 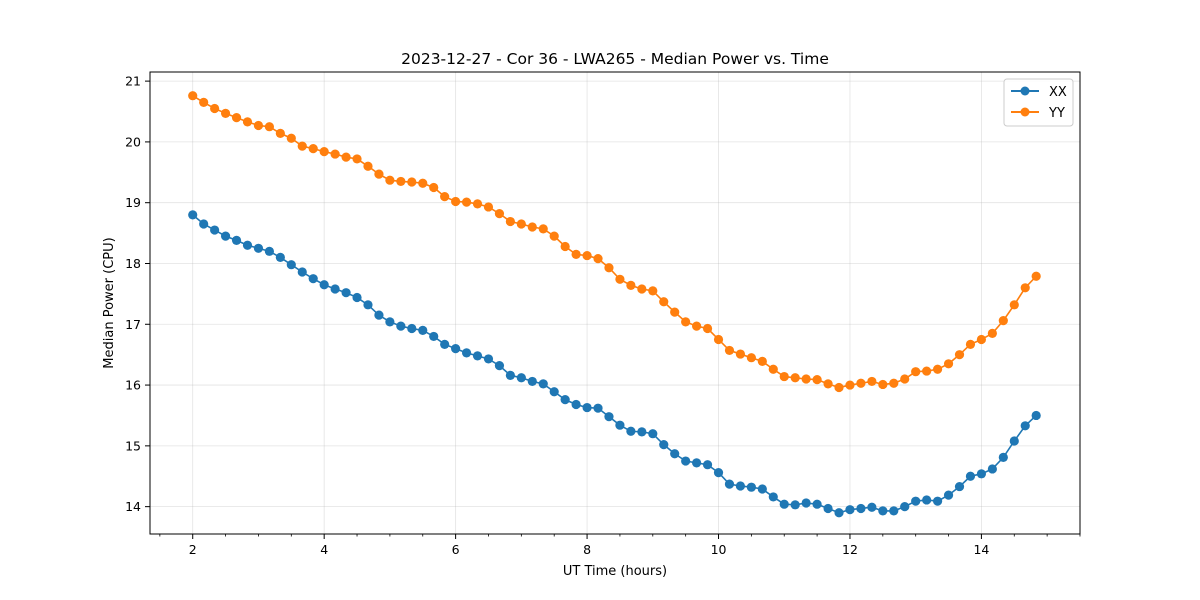 I want to click on x-tick-label: 6, so click(x=456, y=549).